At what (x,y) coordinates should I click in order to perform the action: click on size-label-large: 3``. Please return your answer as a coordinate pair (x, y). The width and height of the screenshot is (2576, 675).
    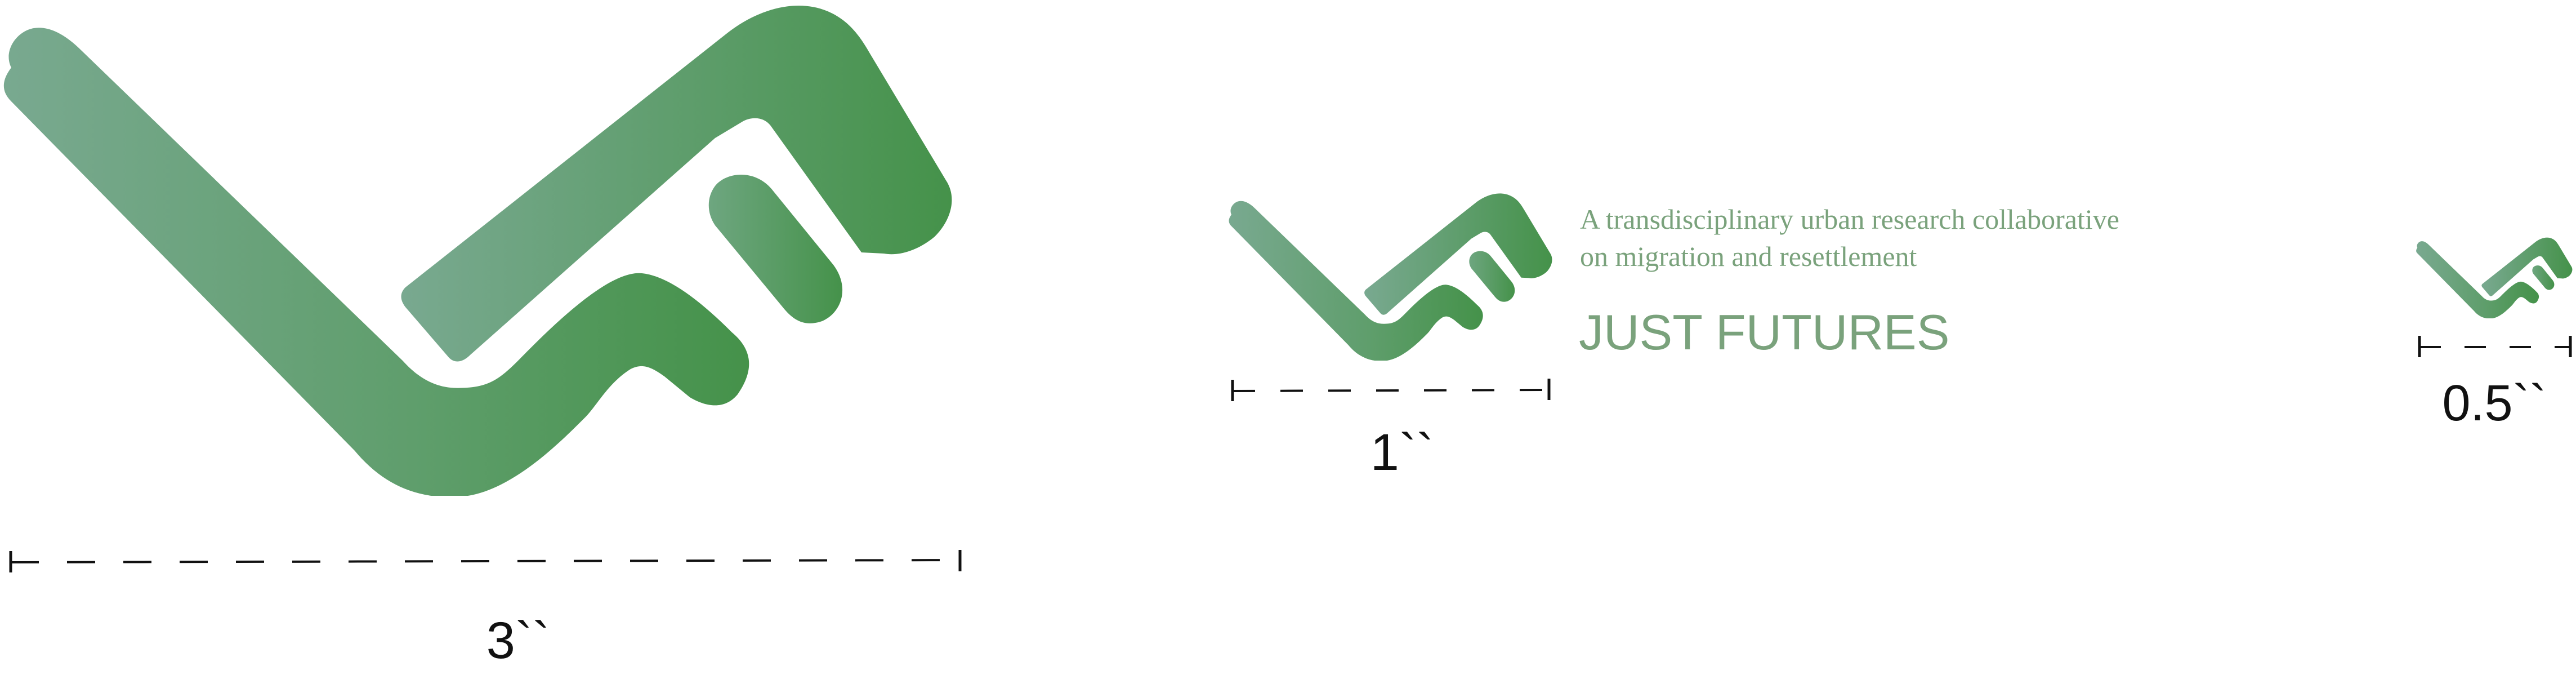
    Looking at the image, I should click on (518, 640).